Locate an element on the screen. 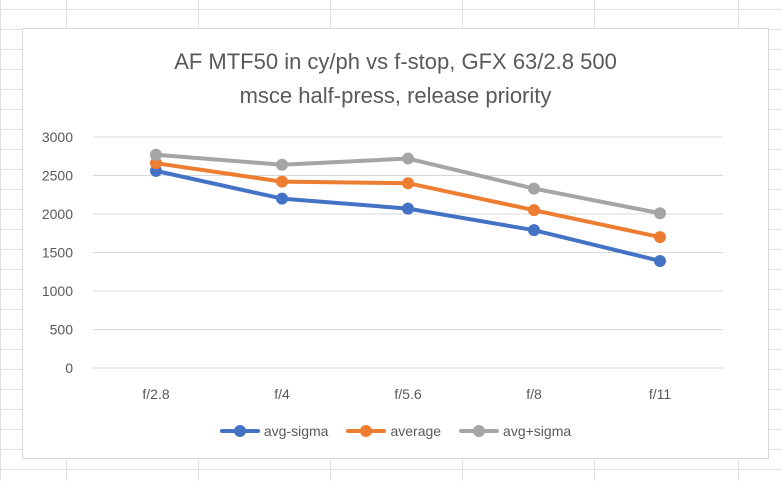 The width and height of the screenshot is (782, 481). legend-label: avg+sigma is located at coordinates (537, 431).